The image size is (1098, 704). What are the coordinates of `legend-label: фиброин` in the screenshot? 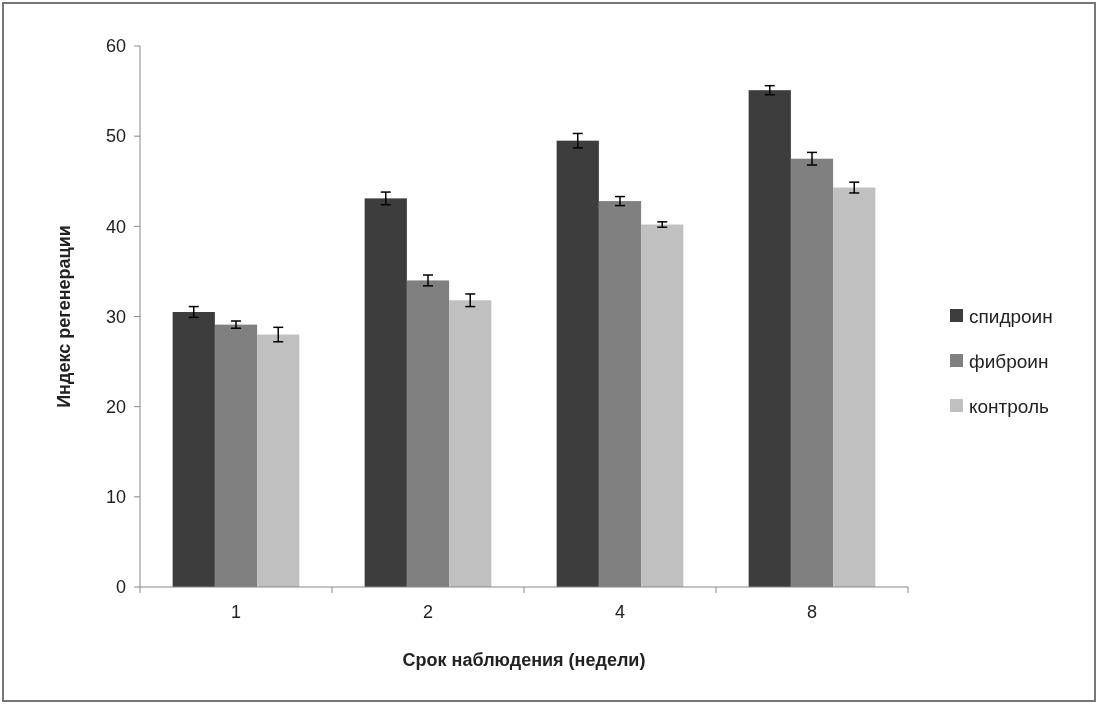 It's located at (1009, 361).